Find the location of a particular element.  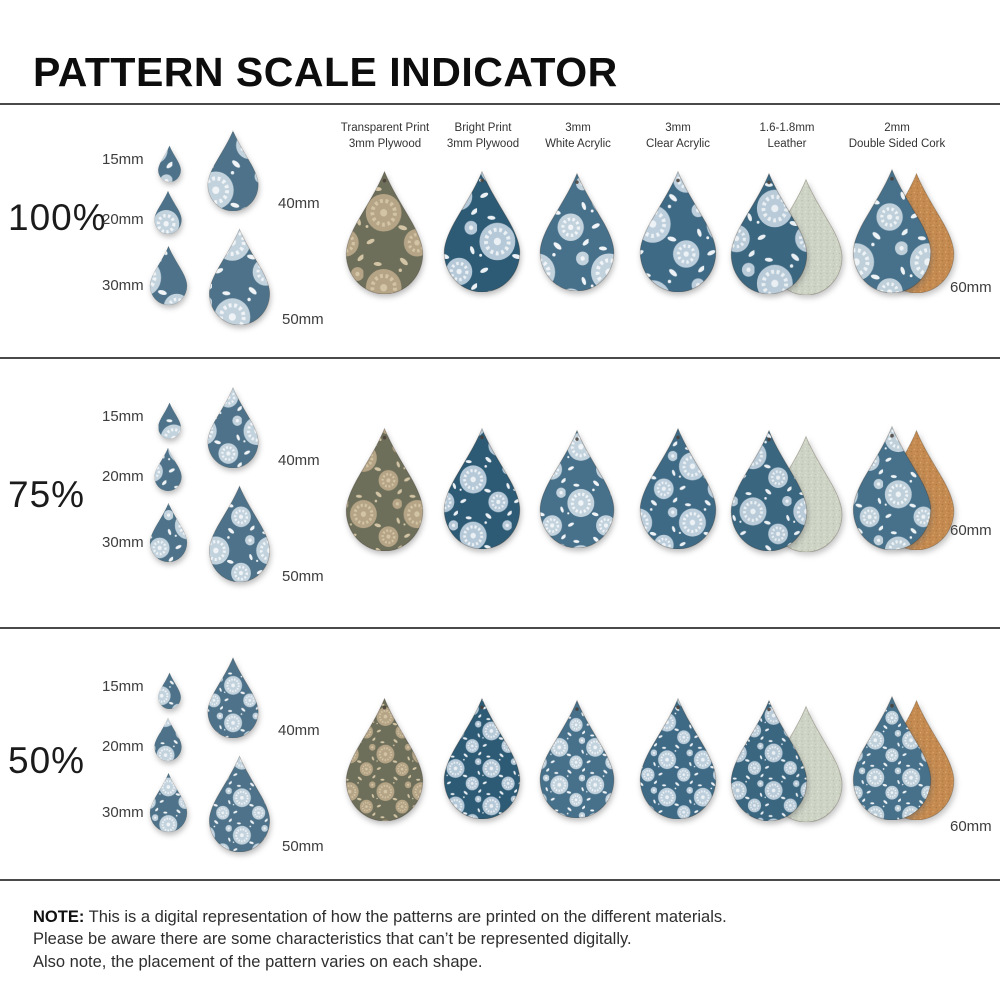

material-label-transparent-plywood: Transparent Print 3mm Plywood is located at coordinates (385, 136).